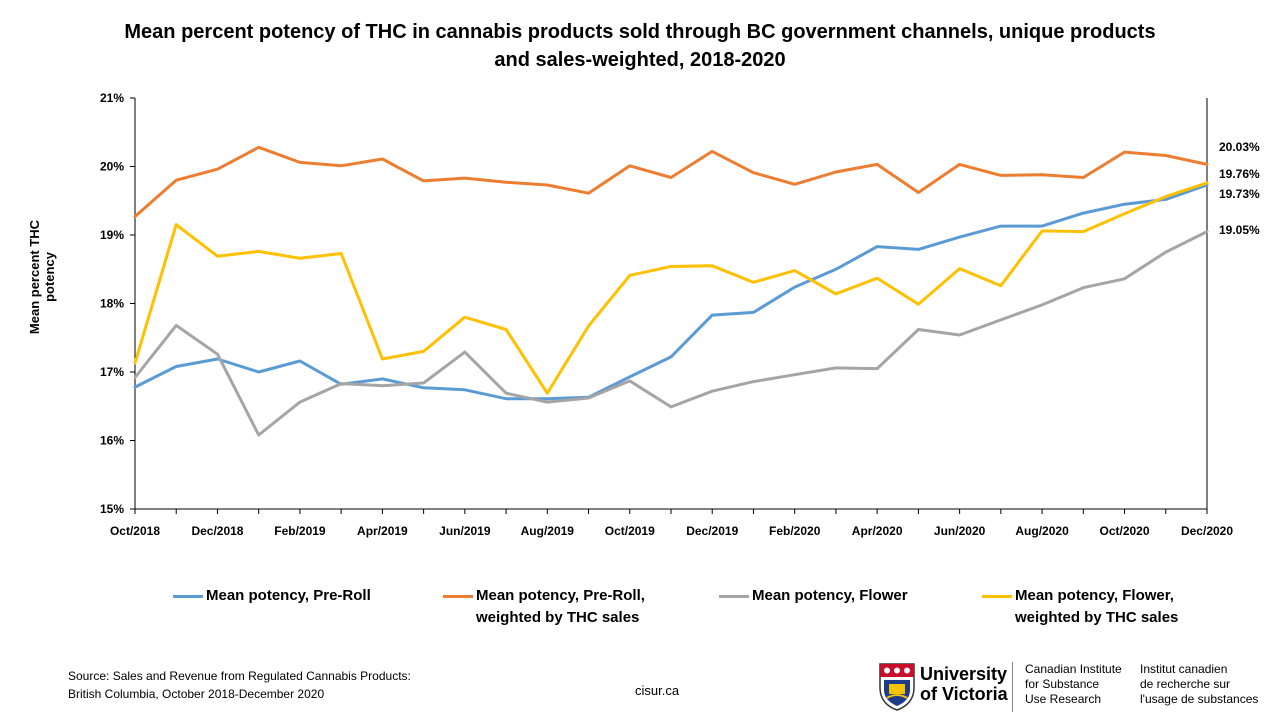 The width and height of the screenshot is (1280, 720). What do you see at coordinates (964, 684) in the screenshot?
I see `uvic-name: University of Victoria` at bounding box center [964, 684].